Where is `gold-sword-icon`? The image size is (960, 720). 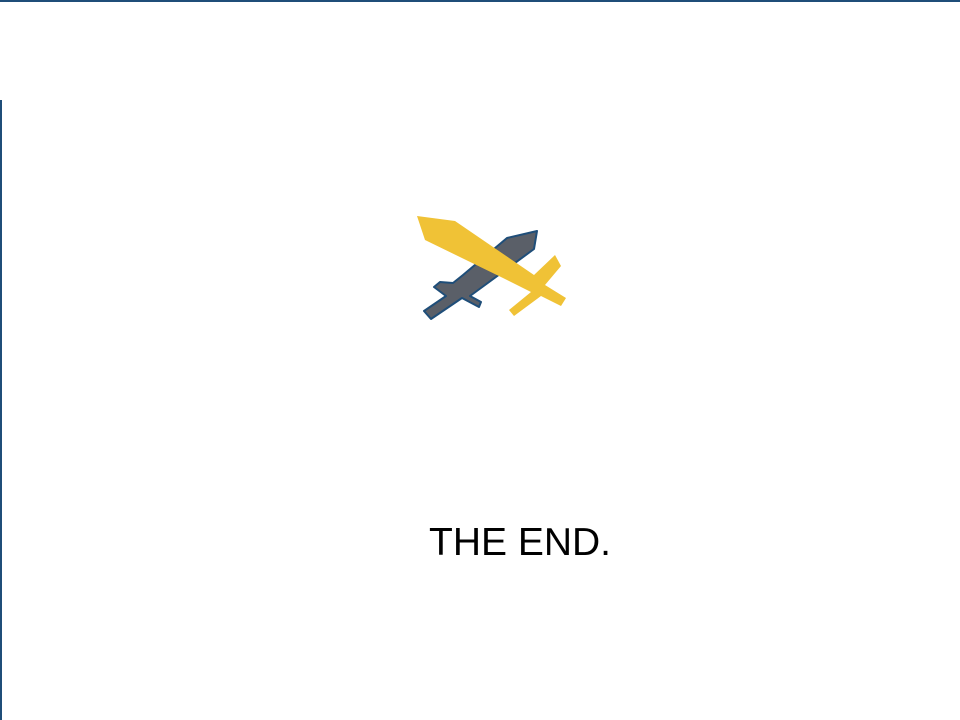 gold-sword-icon is located at coordinates (491, 266).